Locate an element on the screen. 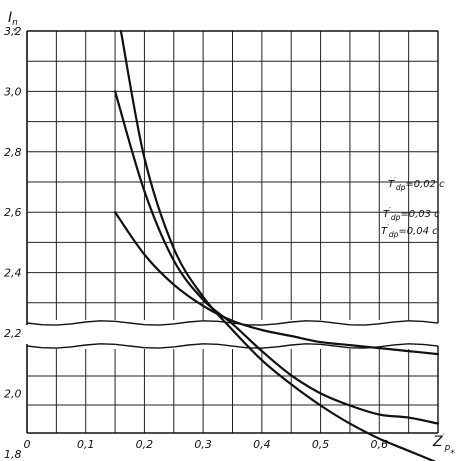 The width and height of the screenshot is (464, 461). x-tick-label: 0,1 is located at coordinates (86, 444).